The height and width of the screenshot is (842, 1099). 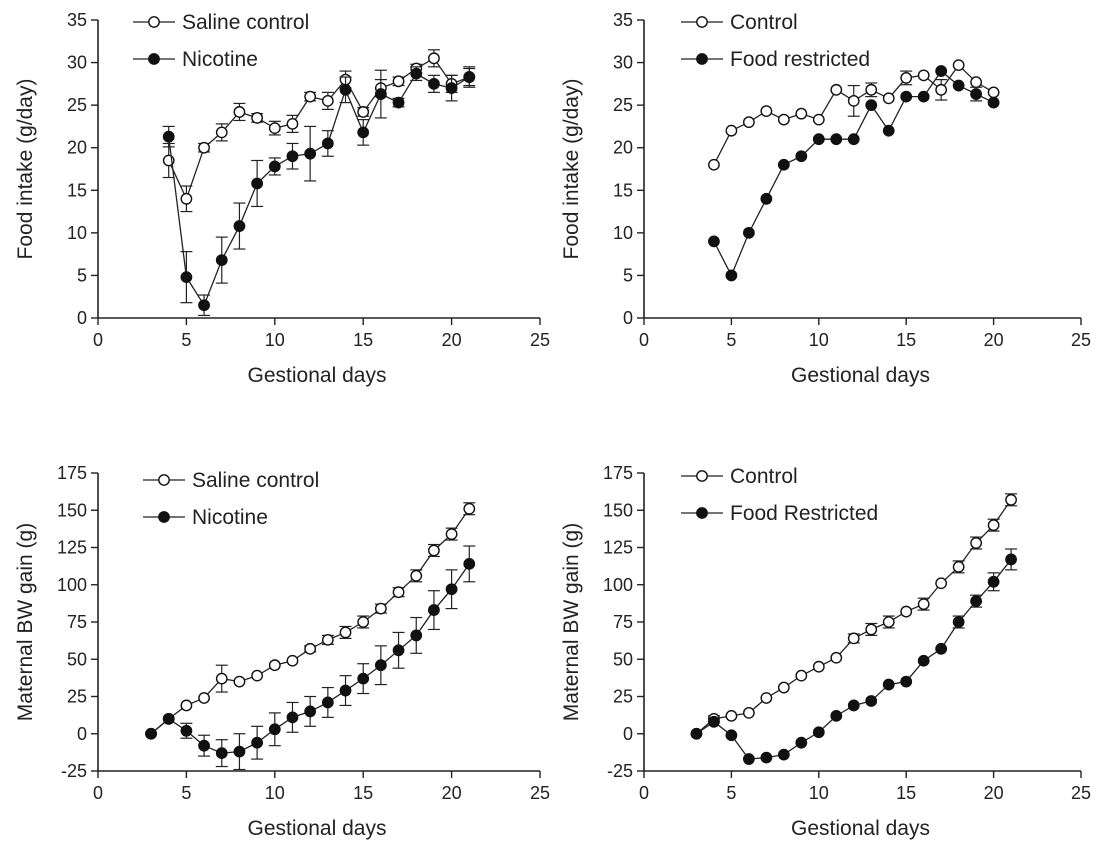 What do you see at coordinates (618, 510) in the screenshot?
I see `y-tick-label: 150` at bounding box center [618, 510].